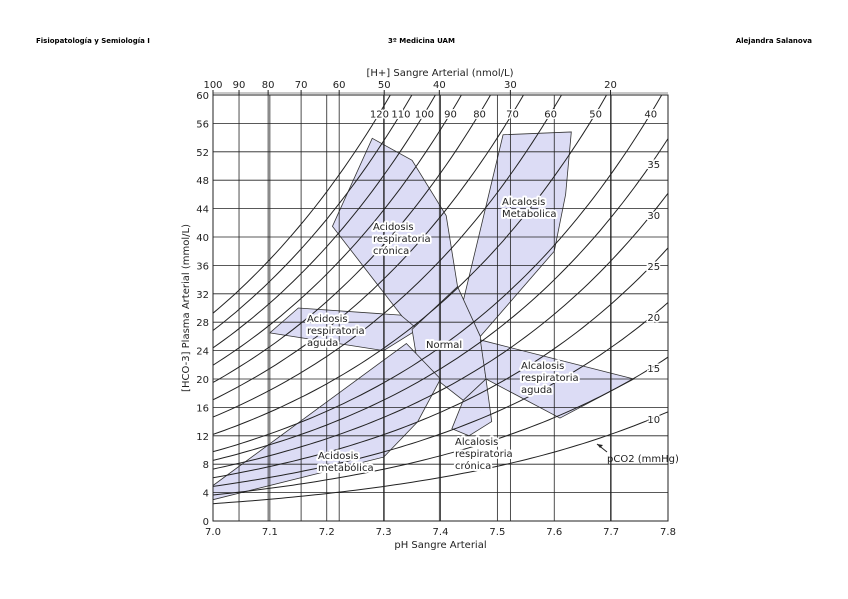 This screenshot has height=599, width=848. I want to click on y-tick-label: 52, so click(202, 153).